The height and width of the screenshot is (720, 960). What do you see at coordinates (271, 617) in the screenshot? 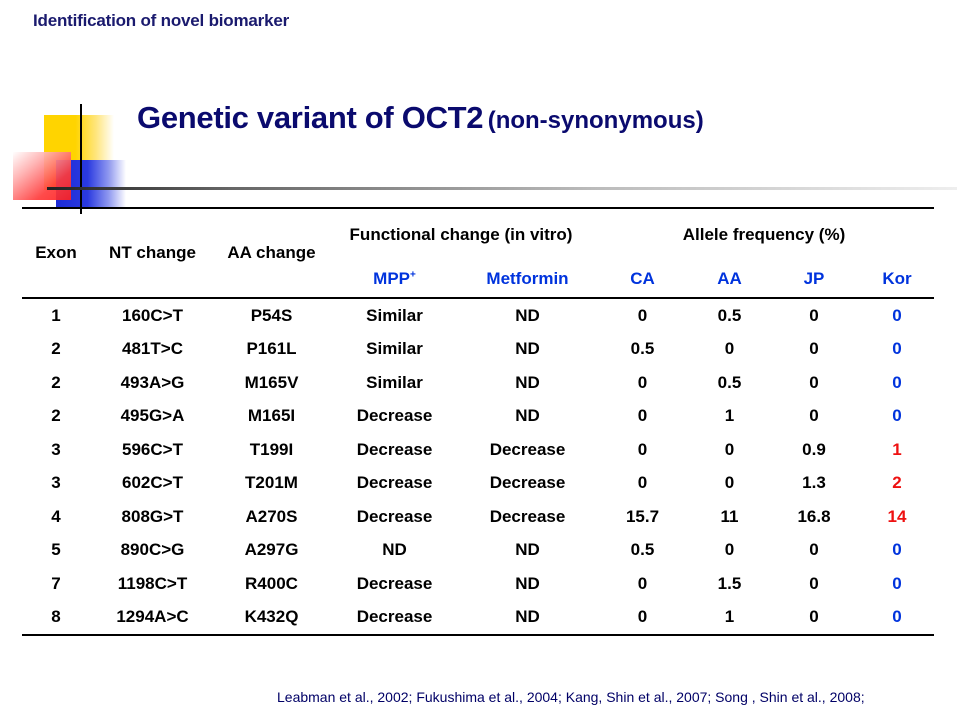
I see `cell-aa-change: K432Q` at bounding box center [271, 617].